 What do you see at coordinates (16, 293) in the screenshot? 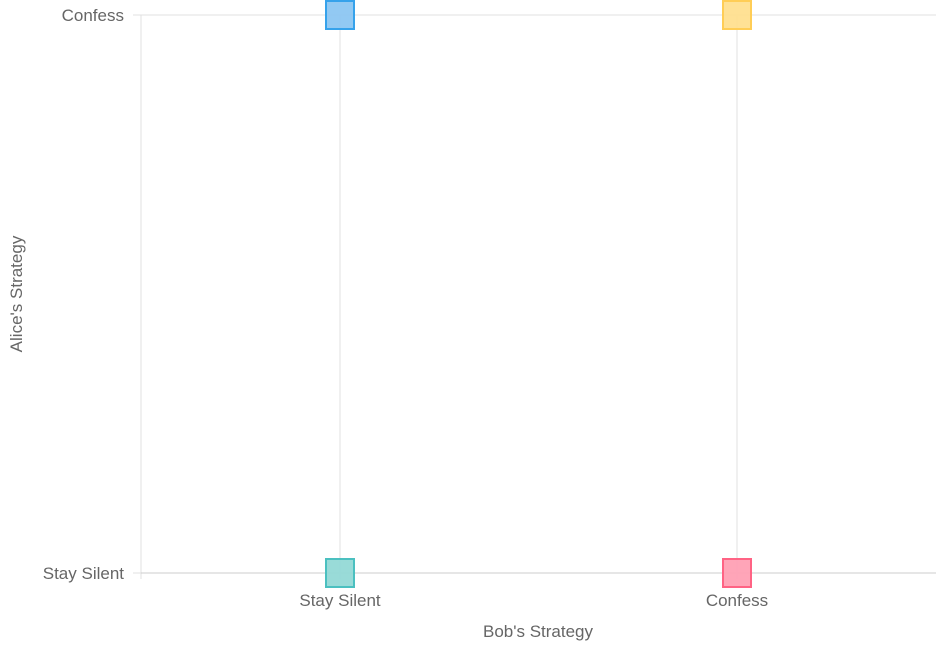
I see `y-axis-title: Alice's Strategy` at bounding box center [16, 293].